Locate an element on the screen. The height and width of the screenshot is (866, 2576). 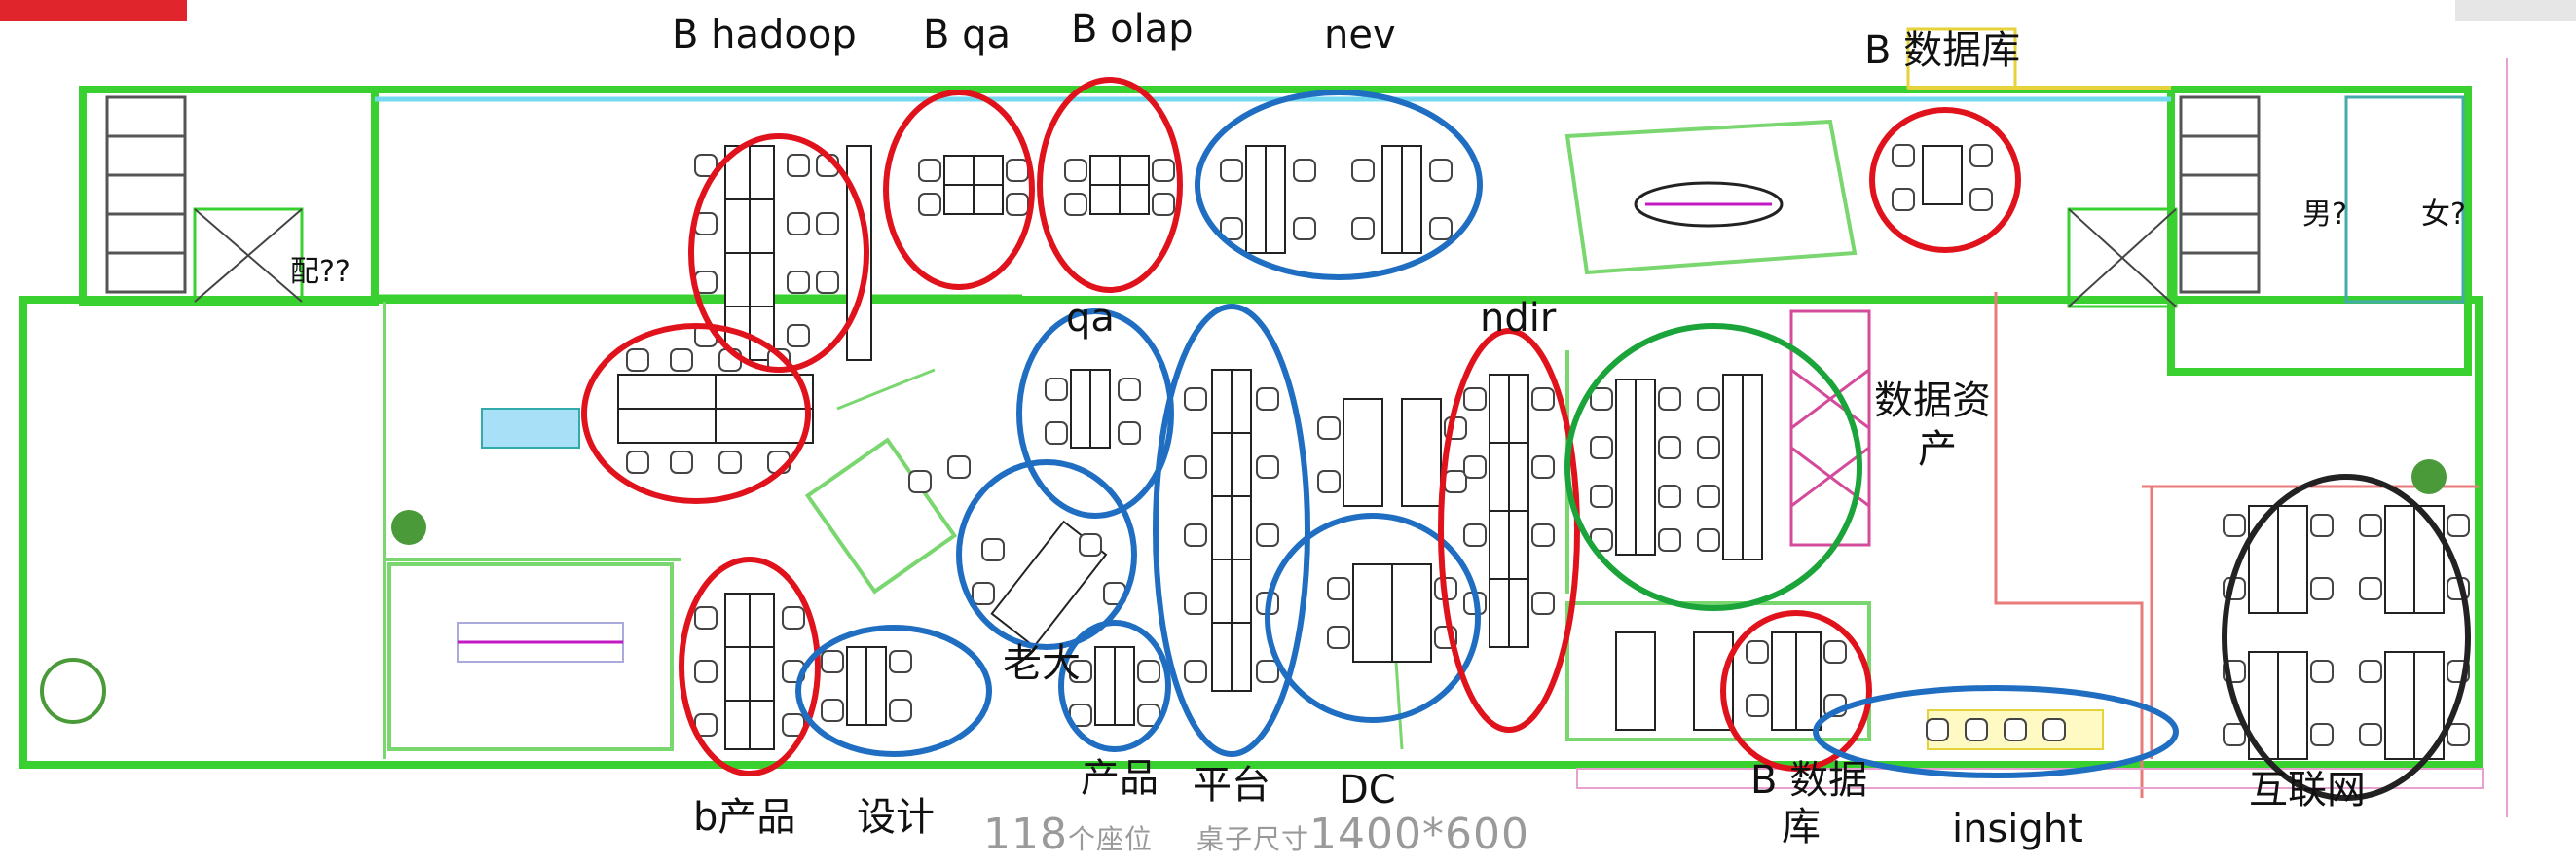
label-data-asset-1: 数据资 is located at coordinates (1932, 401).